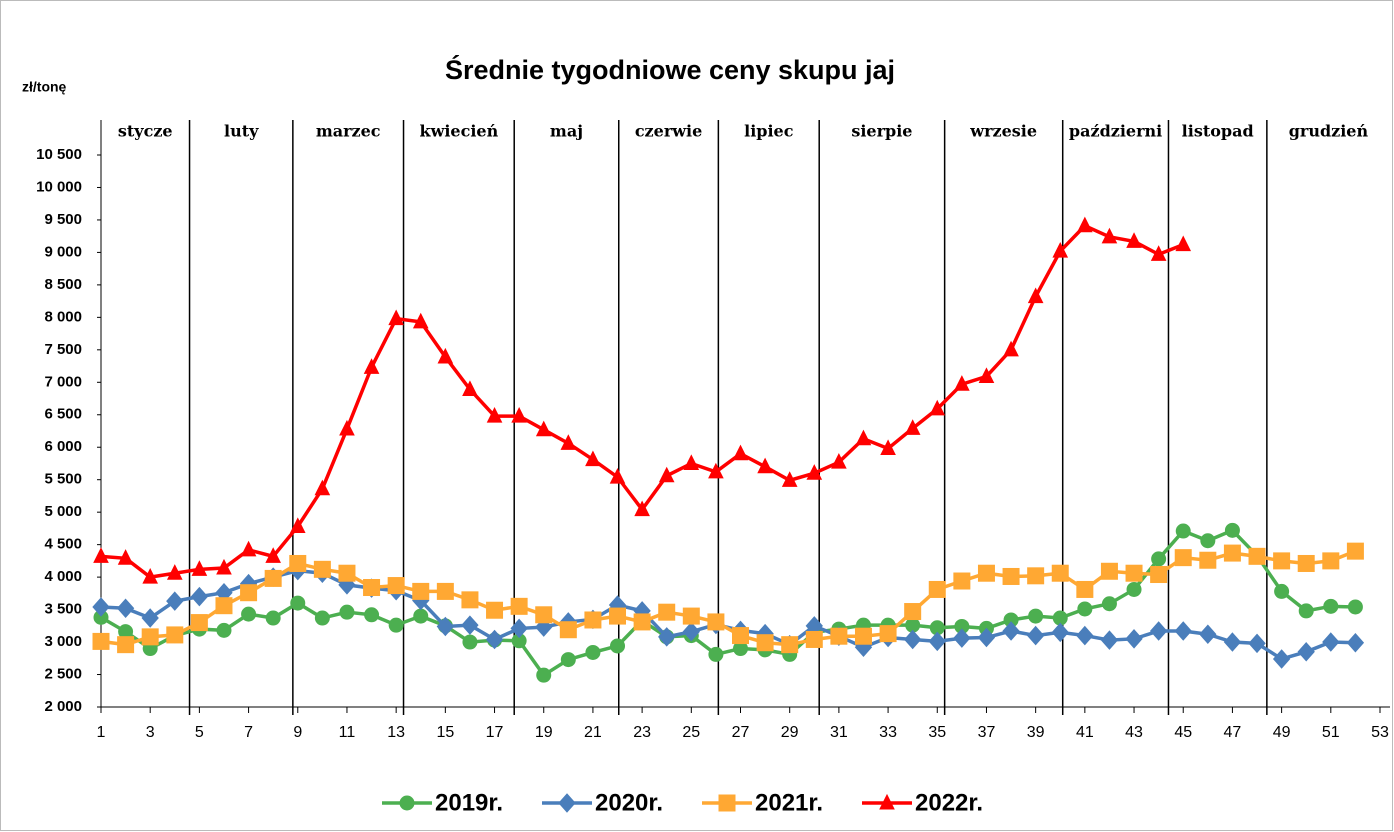 Image resolution: width=1394 pixels, height=832 pixels. I want to click on series, so click(728, 598).